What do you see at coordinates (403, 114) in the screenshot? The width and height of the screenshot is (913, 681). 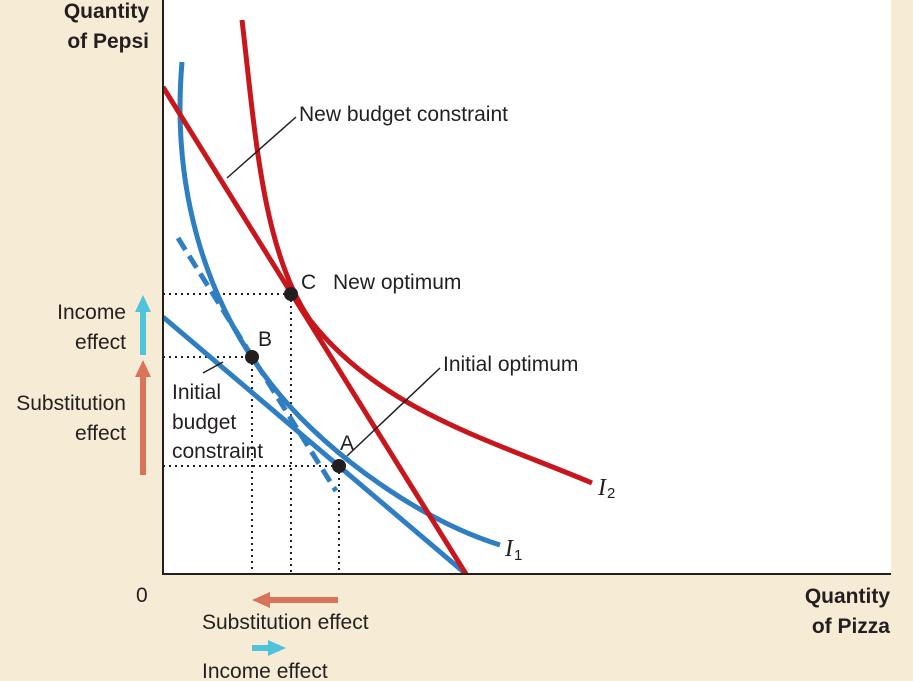 I see `new-budget-label: New budget constraint` at bounding box center [403, 114].